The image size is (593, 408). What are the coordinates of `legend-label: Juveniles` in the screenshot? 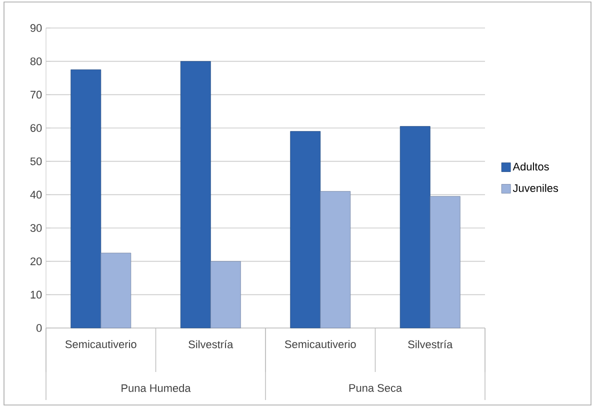 It's located at (535, 188).